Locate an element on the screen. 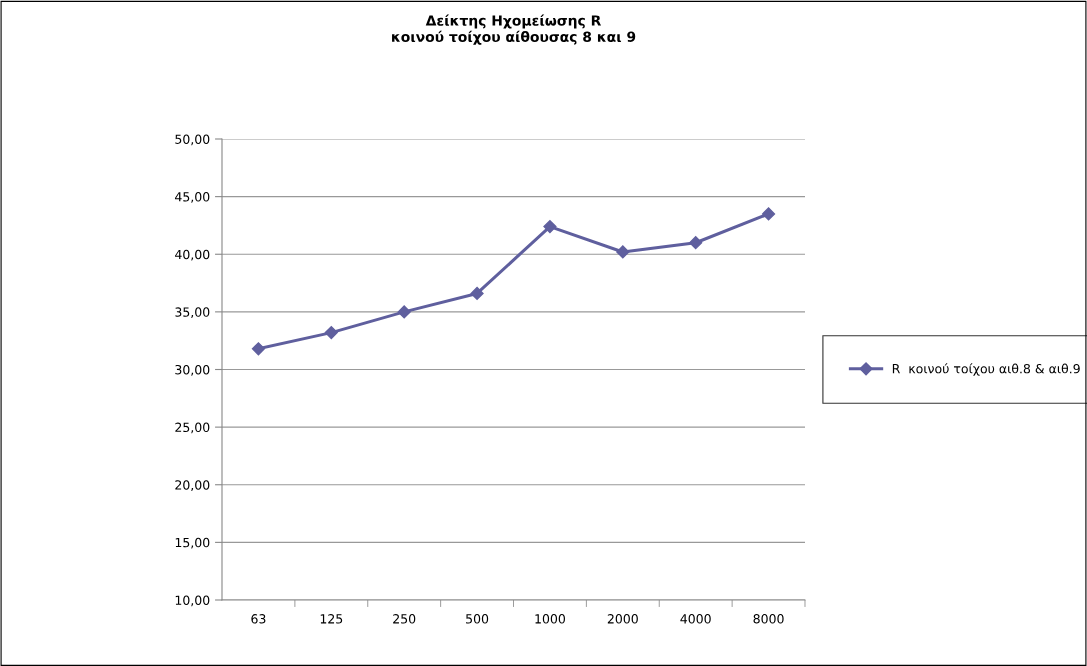 This screenshot has width=1087, height=666. x-tick-label: 4000 is located at coordinates (695, 619).